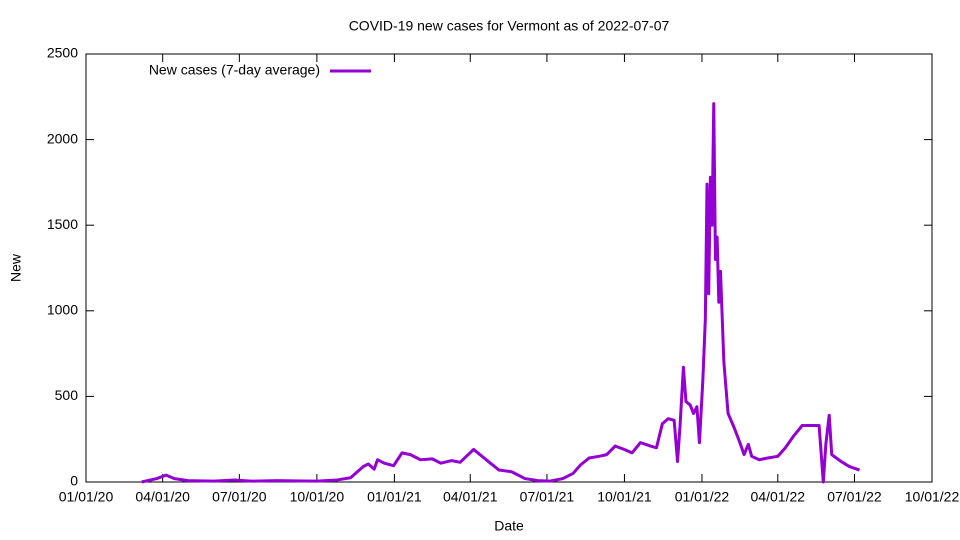  I want to click on x-tick-label: 04/01/21, so click(470, 497).